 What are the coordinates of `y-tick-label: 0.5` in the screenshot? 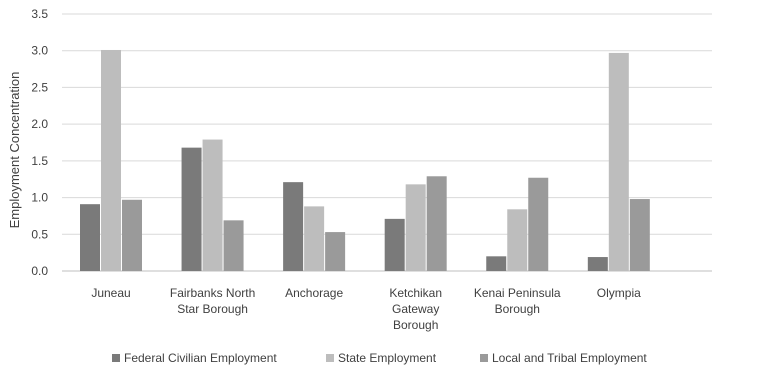 It's located at (39, 234).